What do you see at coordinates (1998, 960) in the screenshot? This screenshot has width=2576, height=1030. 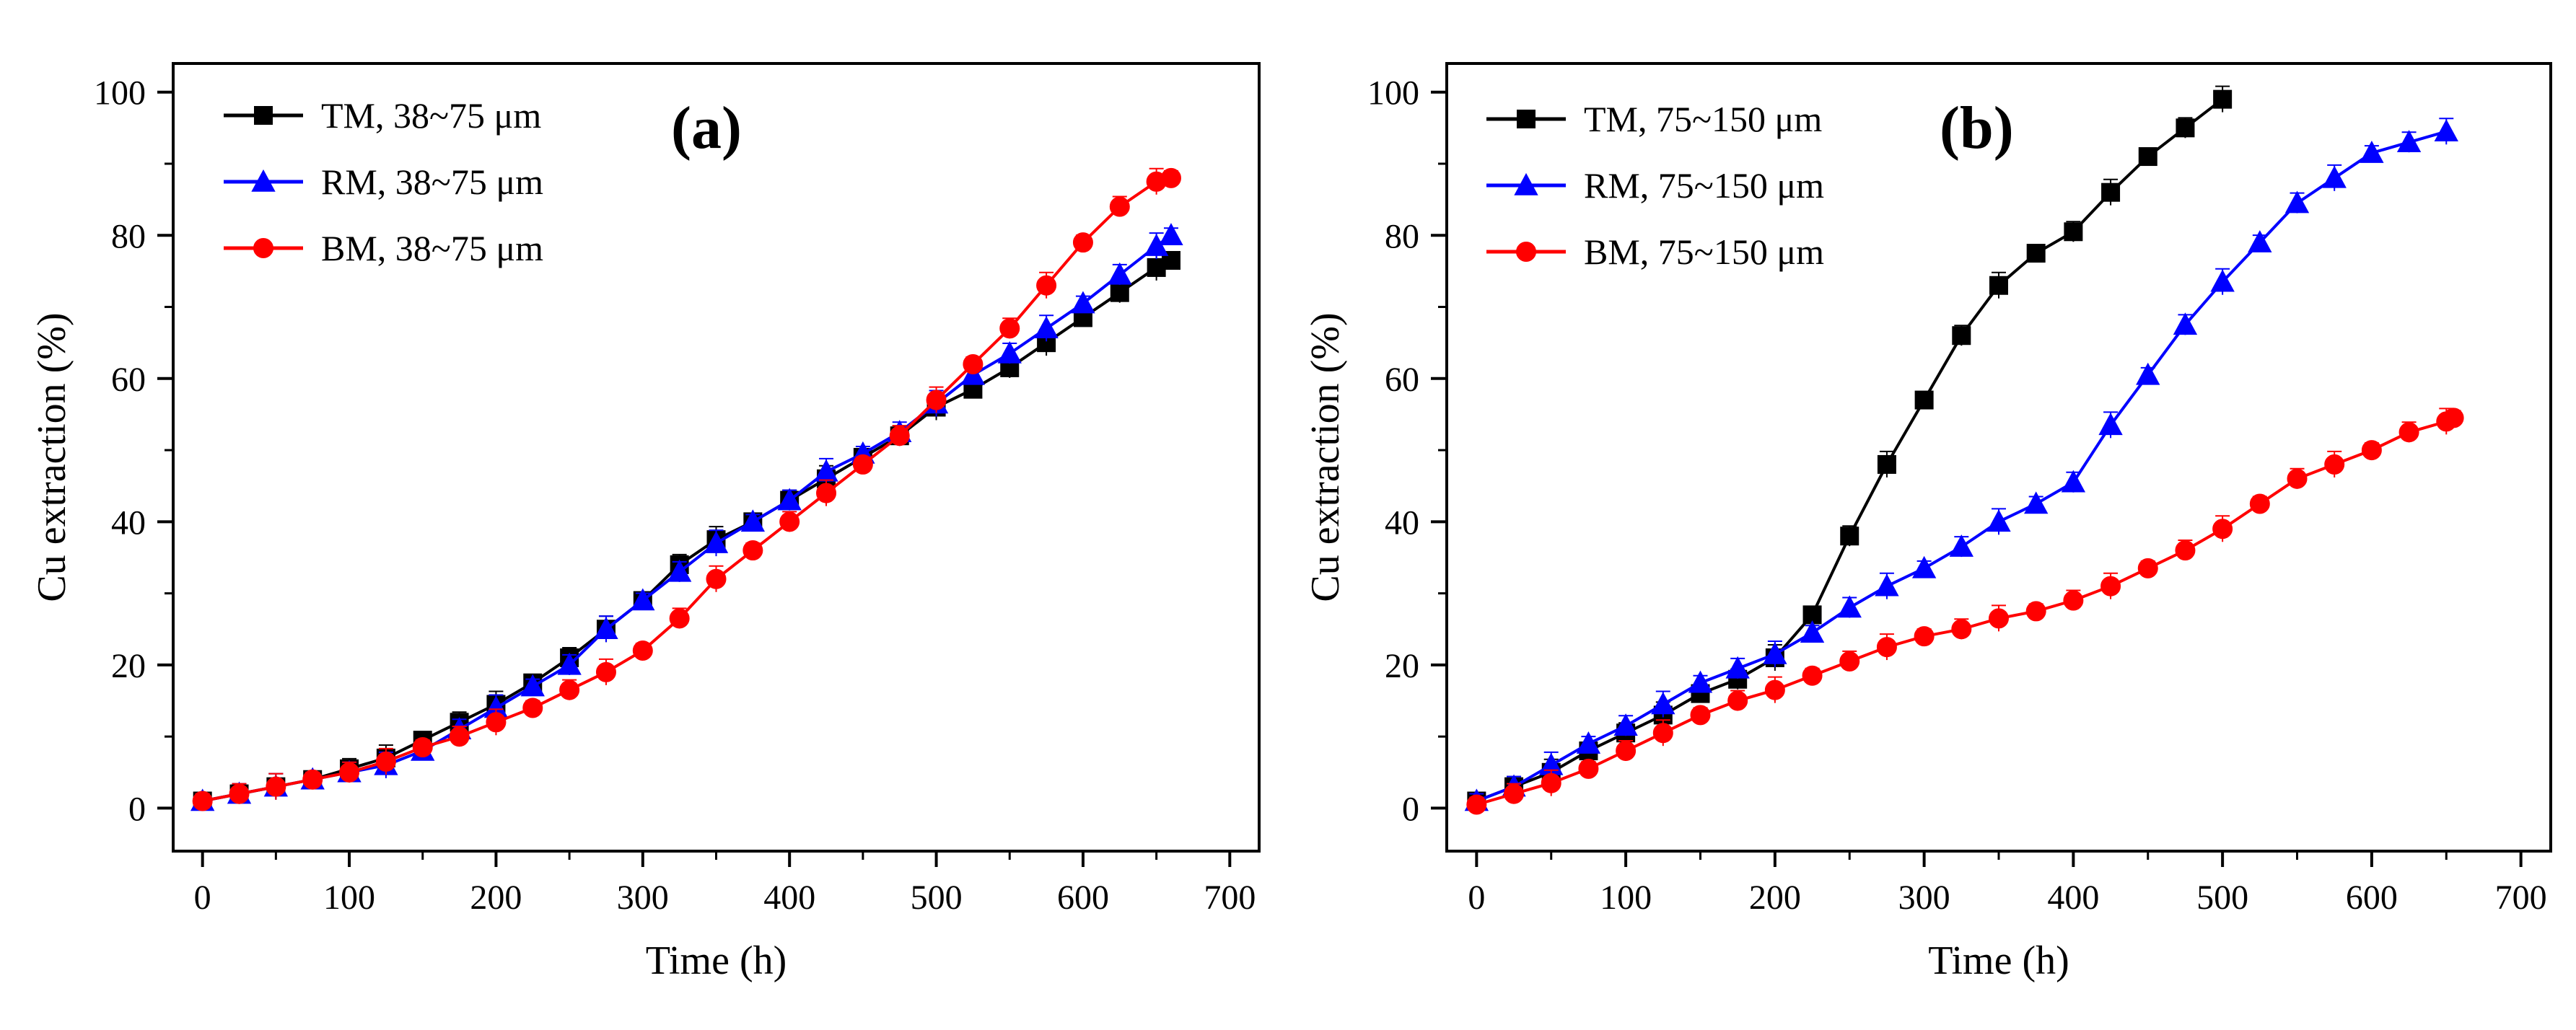 I see `x-axis-title-b: Time (h)` at bounding box center [1998, 960].